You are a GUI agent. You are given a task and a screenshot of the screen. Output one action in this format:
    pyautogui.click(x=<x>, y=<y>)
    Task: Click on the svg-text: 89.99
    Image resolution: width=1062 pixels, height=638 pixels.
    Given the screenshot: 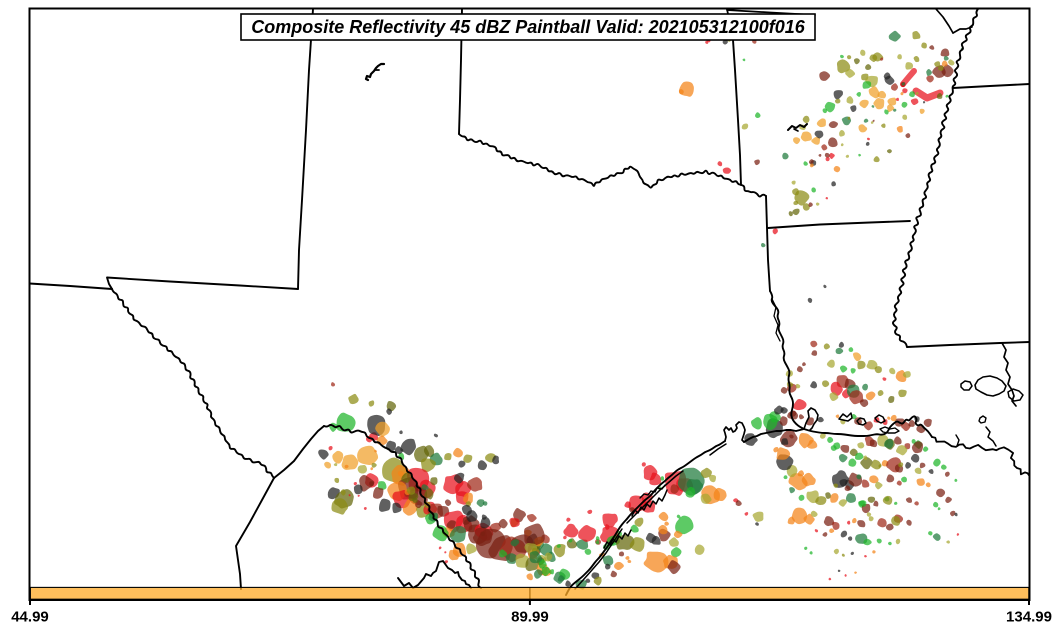 What is the action you would take?
    pyautogui.click(x=530, y=617)
    